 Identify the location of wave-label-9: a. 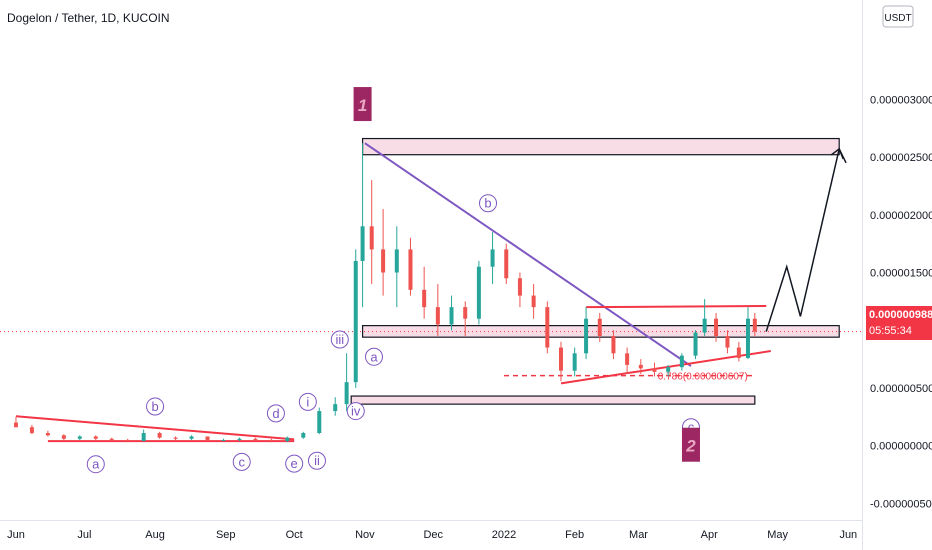
(374, 356).